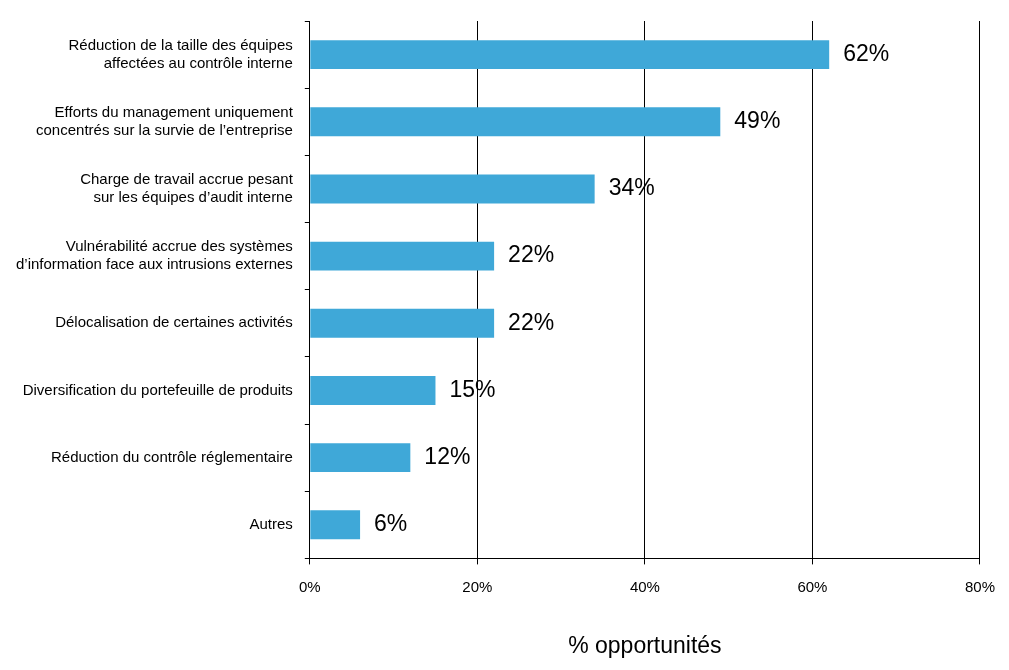 The image size is (1009, 670). What do you see at coordinates (309, 586) in the screenshot?
I see `x-tick-label: 0%` at bounding box center [309, 586].